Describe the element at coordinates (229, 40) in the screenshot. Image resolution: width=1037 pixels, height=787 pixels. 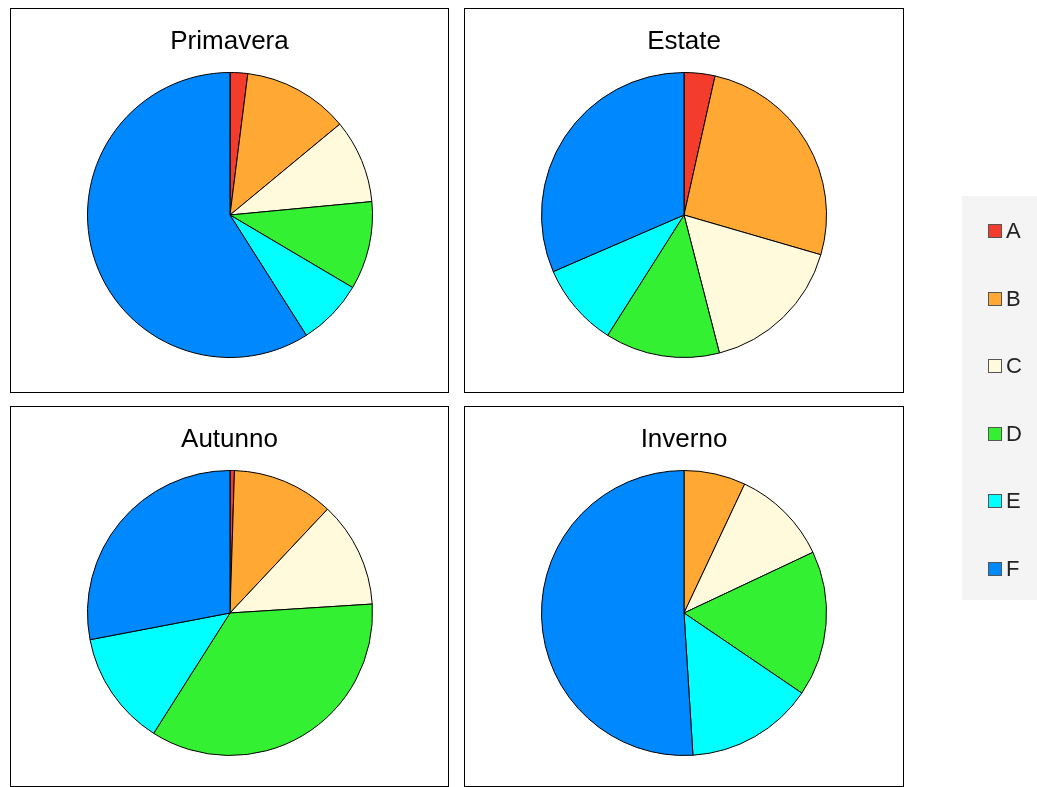
I see `chart-title: Primavera` at that location.